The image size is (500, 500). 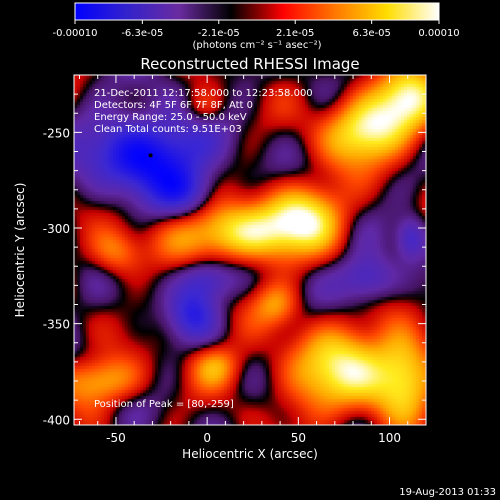 I want to click on colorbar-tick-label: -6.3e-05, so click(x=142, y=33).